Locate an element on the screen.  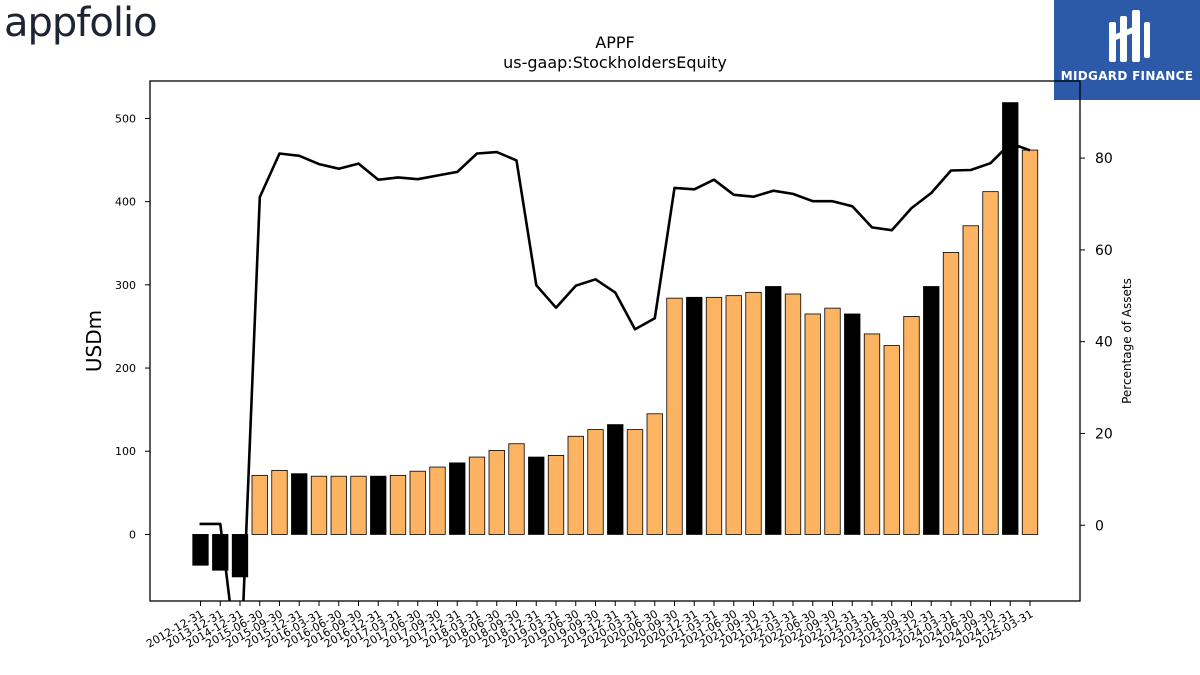
left-axis: 0 100 200 300 400 500 is located at coordinates (132, 326).